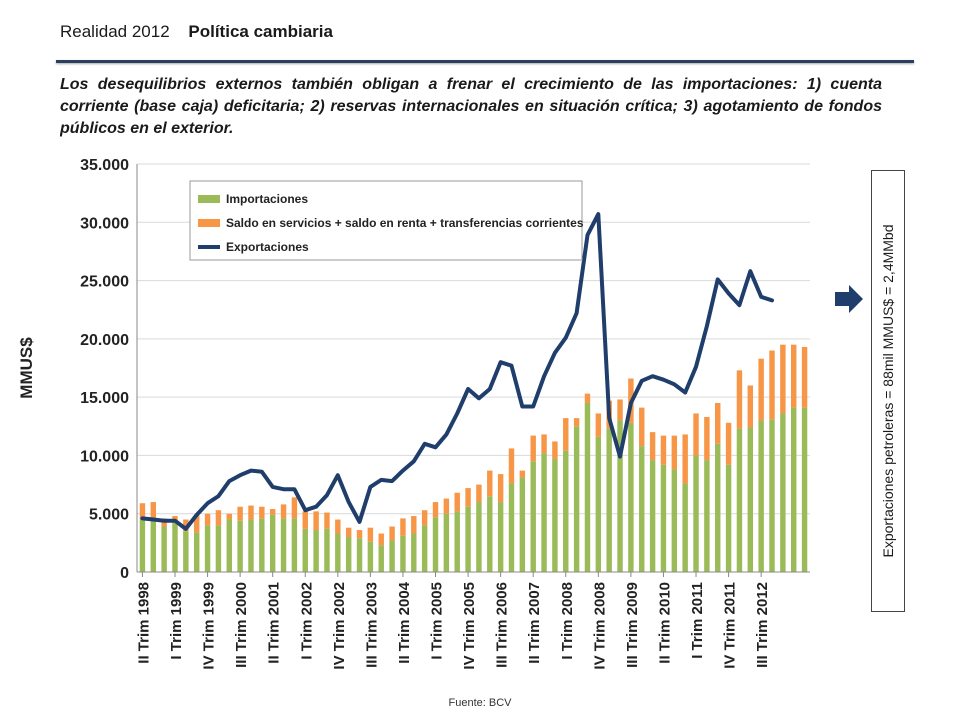  Describe the element at coordinates (274, 623) in the screenshot. I see `x-tick-label: II Trim 2001` at that location.